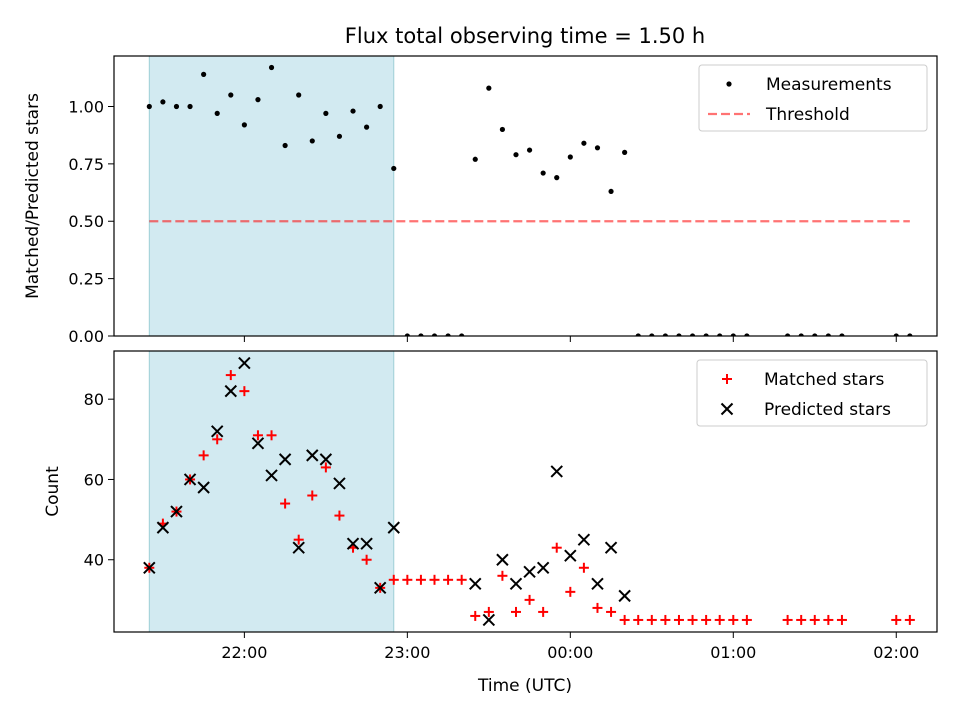 The image size is (960, 720). What do you see at coordinates (407, 652) in the screenshot?
I see `x-tick-label: 23:00` at bounding box center [407, 652].